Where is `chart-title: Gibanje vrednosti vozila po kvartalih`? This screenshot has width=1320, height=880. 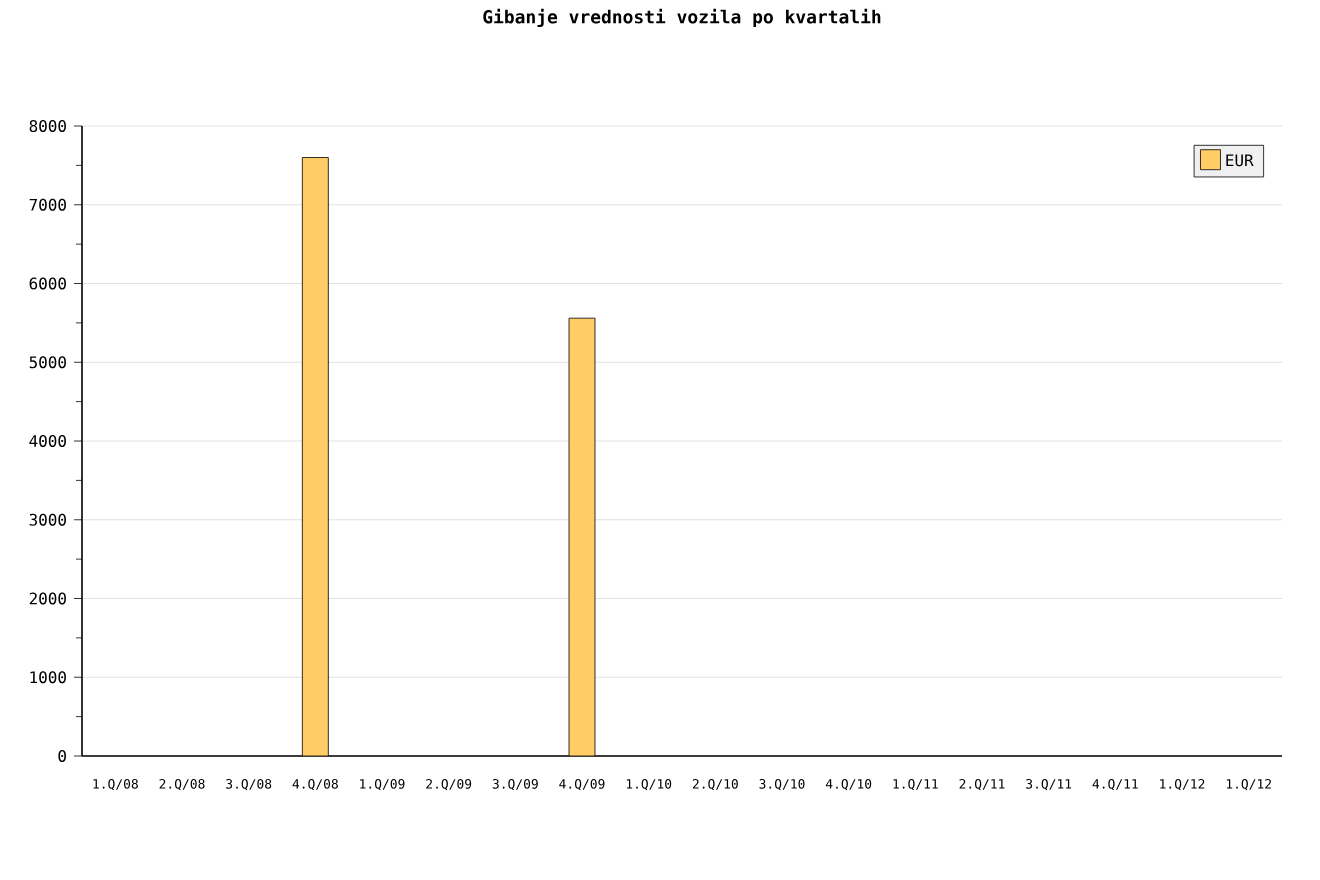
chart-title: Gibanje vrednosti vozila po kvartalih is located at coordinates (682, 17).